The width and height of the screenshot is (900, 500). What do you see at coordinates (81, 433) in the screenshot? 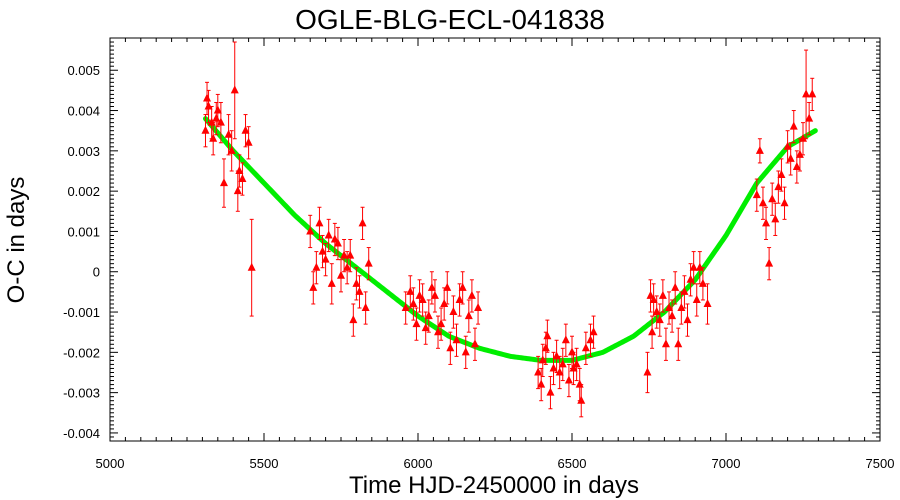
I see `y-tick-label: -0.004` at bounding box center [81, 433].